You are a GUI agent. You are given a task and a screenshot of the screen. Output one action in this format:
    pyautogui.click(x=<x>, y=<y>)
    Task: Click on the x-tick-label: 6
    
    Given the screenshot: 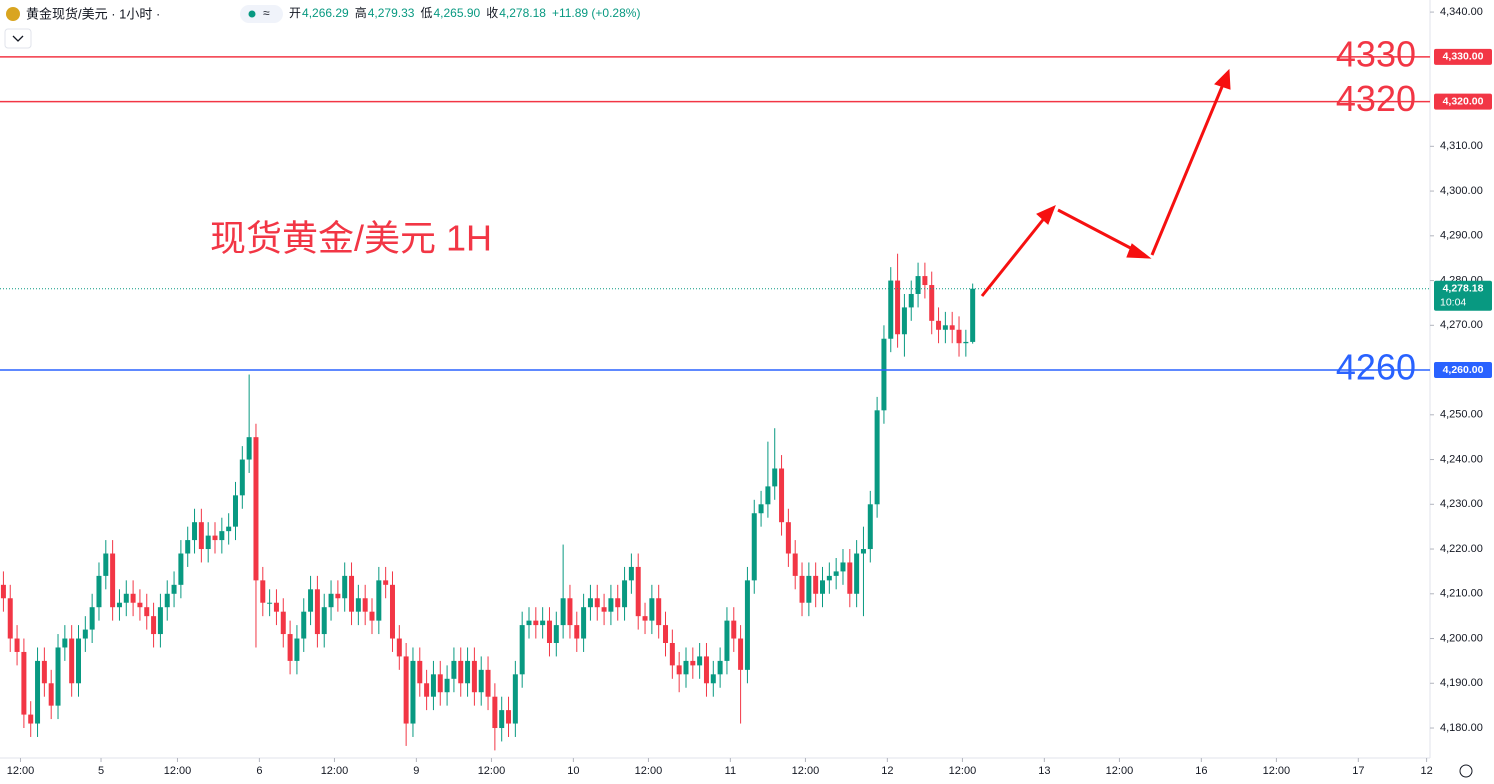 What is the action you would take?
    pyautogui.click(x=259, y=771)
    